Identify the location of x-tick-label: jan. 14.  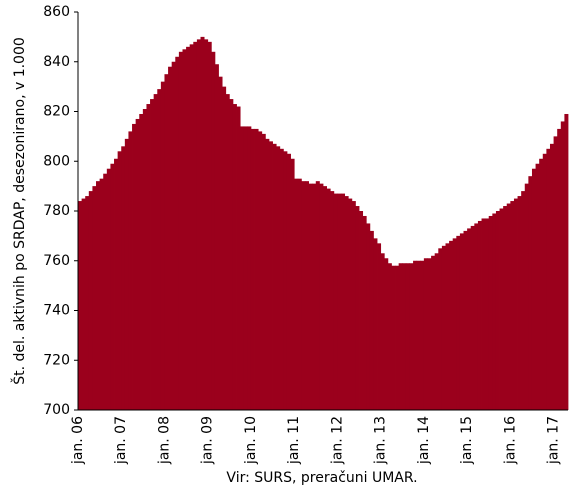
(424, 440).